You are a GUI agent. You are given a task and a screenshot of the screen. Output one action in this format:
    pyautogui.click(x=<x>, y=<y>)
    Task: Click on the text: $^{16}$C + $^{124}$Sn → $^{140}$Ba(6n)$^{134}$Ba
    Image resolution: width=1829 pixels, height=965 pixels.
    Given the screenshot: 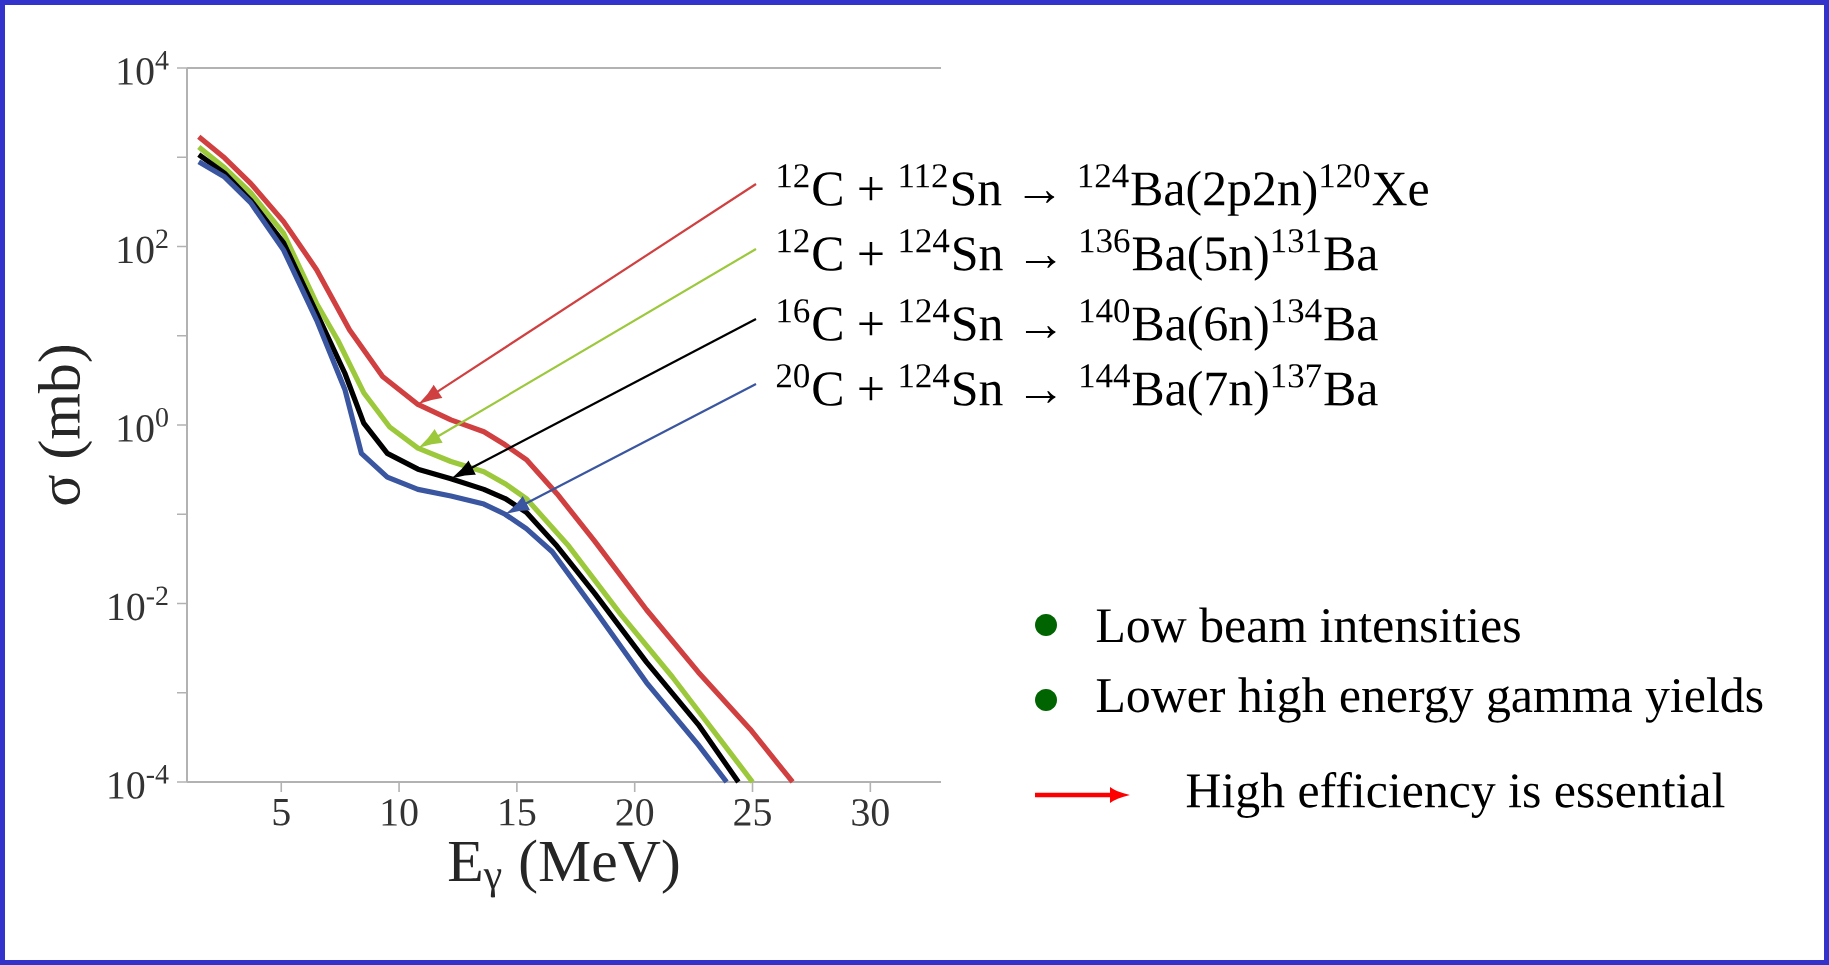 What is the action you would take?
    pyautogui.click(x=1078, y=325)
    